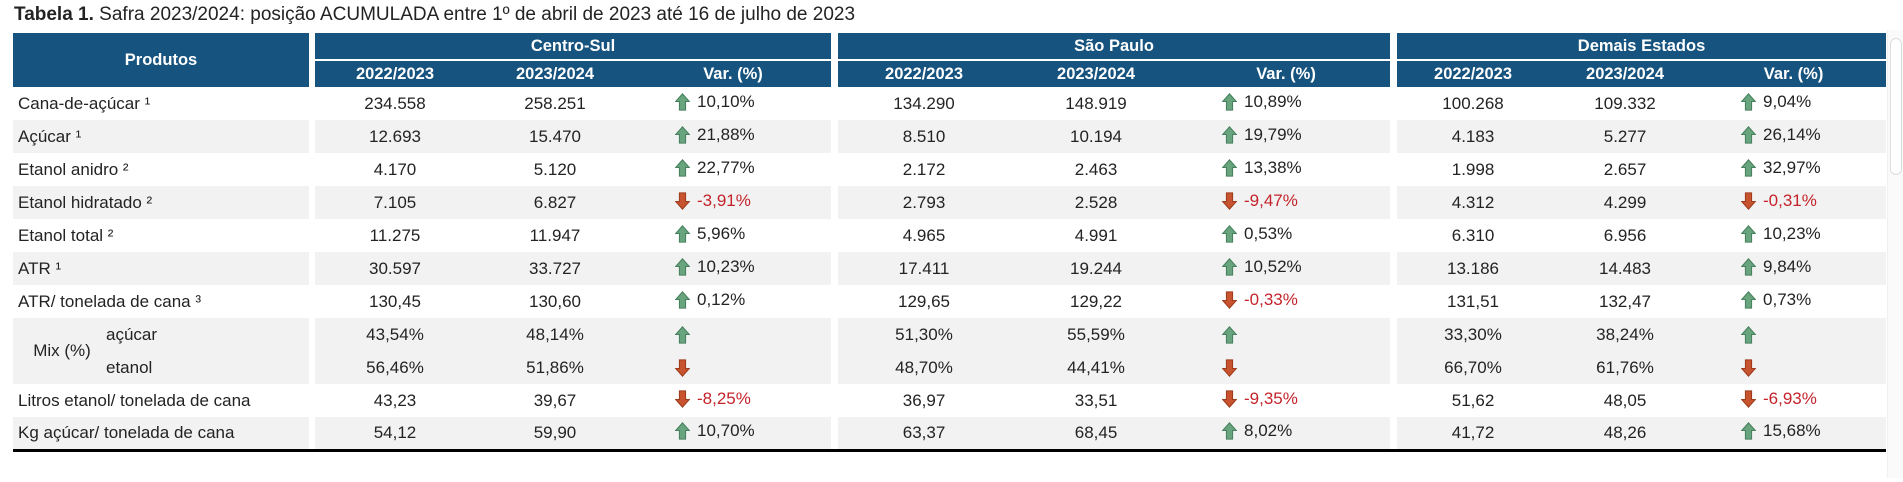 The height and width of the screenshot is (482, 1903). What do you see at coordinates (924, 268) in the screenshot?
I see `value-cell: 17.411` at bounding box center [924, 268].